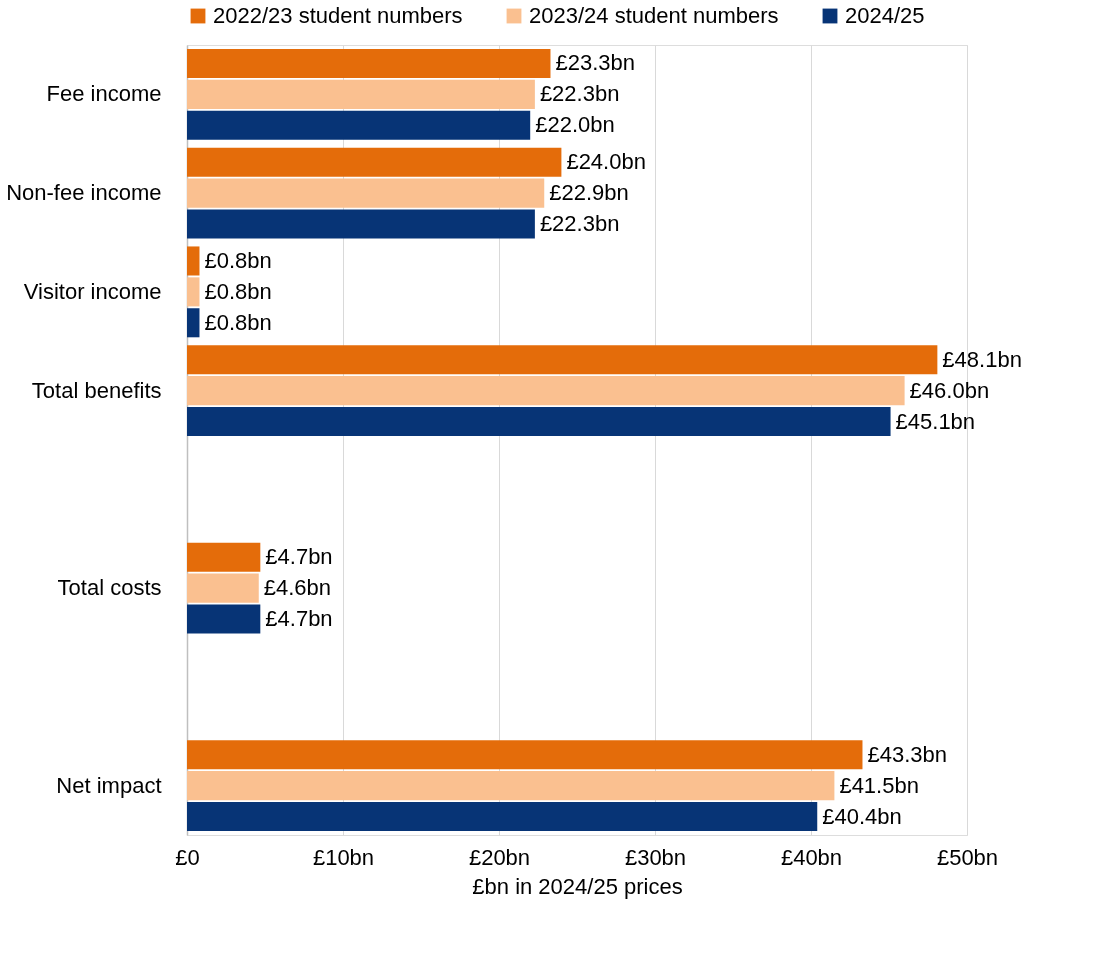 The width and height of the screenshot is (1110, 977). Describe the element at coordinates (982, 359) in the screenshot. I see `data-label: £48.1bn` at that location.